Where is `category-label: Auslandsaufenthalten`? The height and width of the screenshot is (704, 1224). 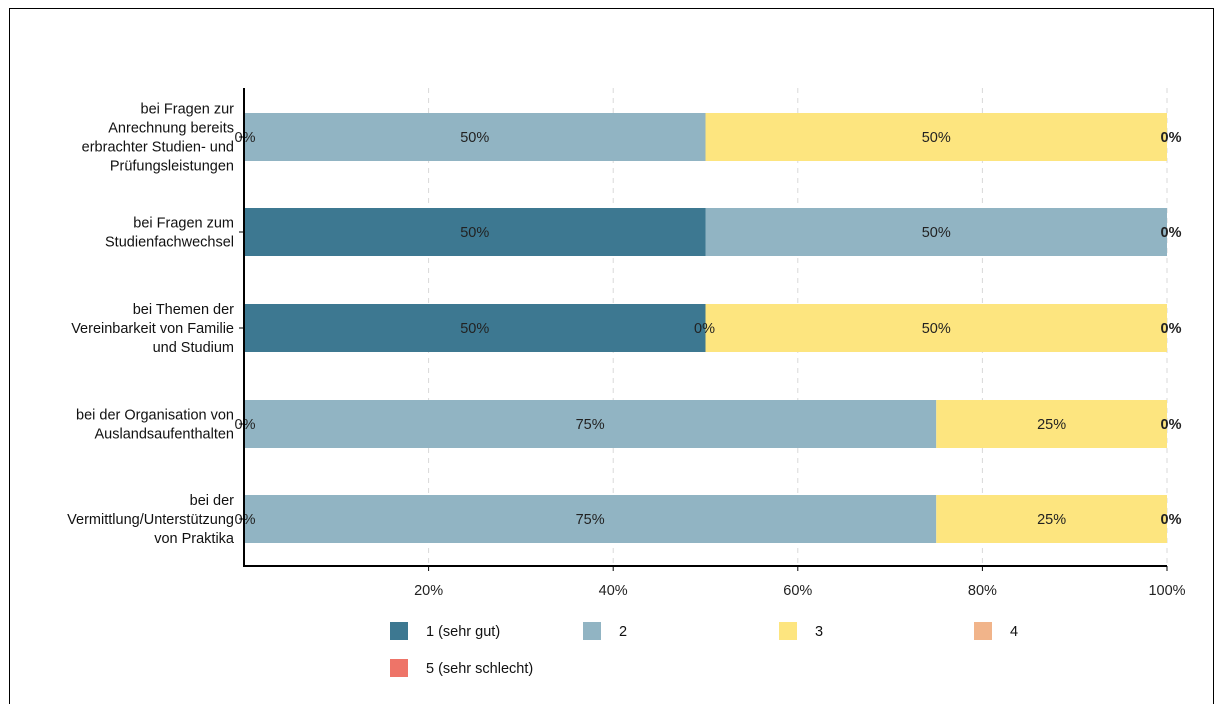 category-label: Auslandsaufenthalten is located at coordinates (164, 435).